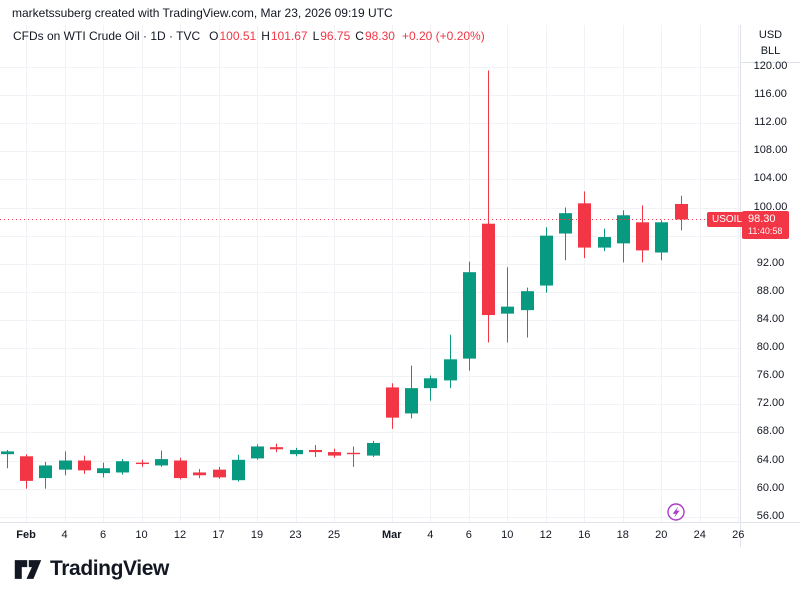 The height and width of the screenshot is (591, 800). Describe the element at coordinates (295, 535) in the screenshot. I see `time-tick-label: 23` at that location.